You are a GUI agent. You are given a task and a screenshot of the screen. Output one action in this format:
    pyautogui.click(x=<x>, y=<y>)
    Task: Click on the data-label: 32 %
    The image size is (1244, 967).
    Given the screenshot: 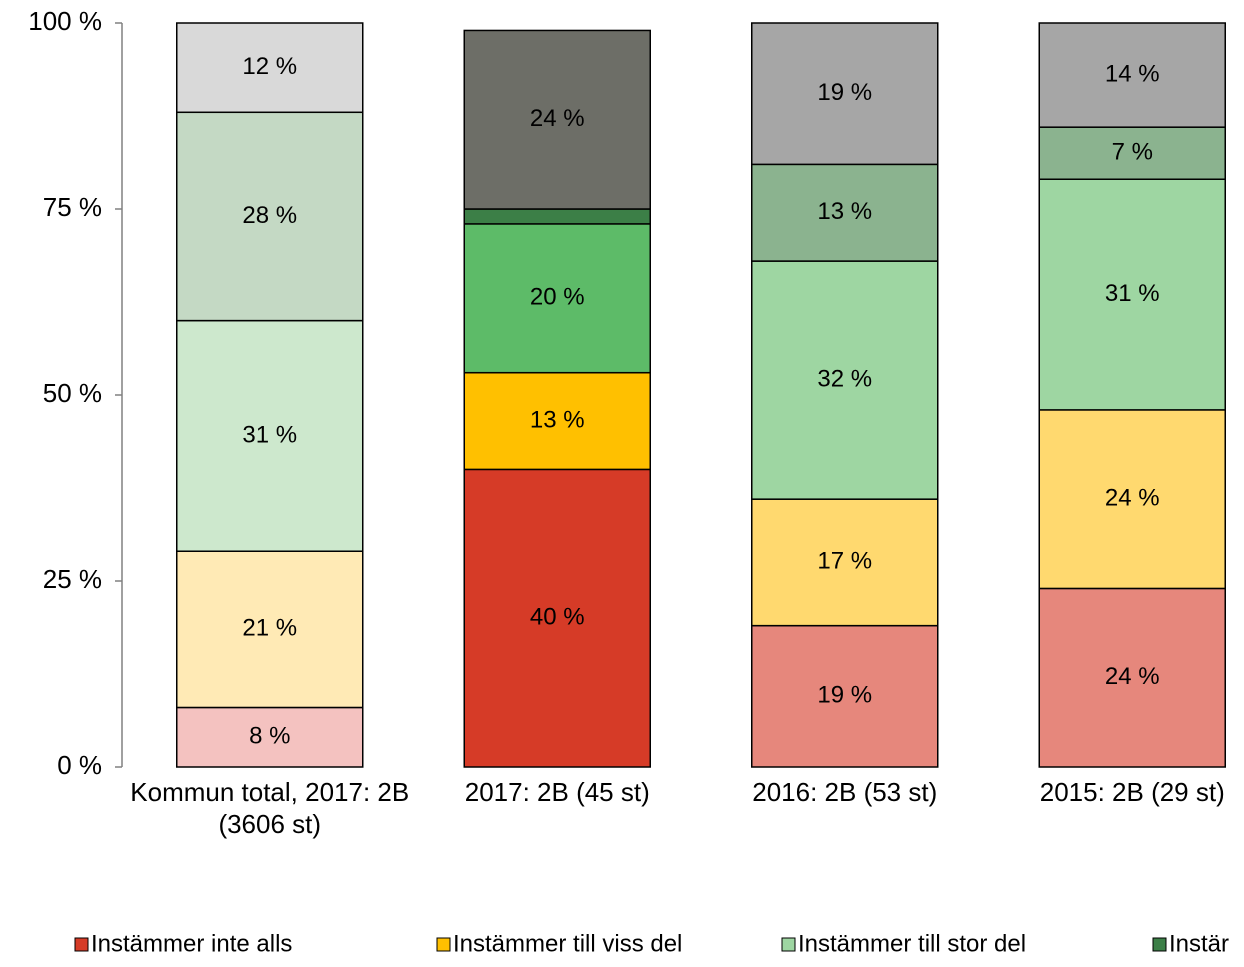 What is the action you would take?
    pyautogui.click(x=844, y=378)
    